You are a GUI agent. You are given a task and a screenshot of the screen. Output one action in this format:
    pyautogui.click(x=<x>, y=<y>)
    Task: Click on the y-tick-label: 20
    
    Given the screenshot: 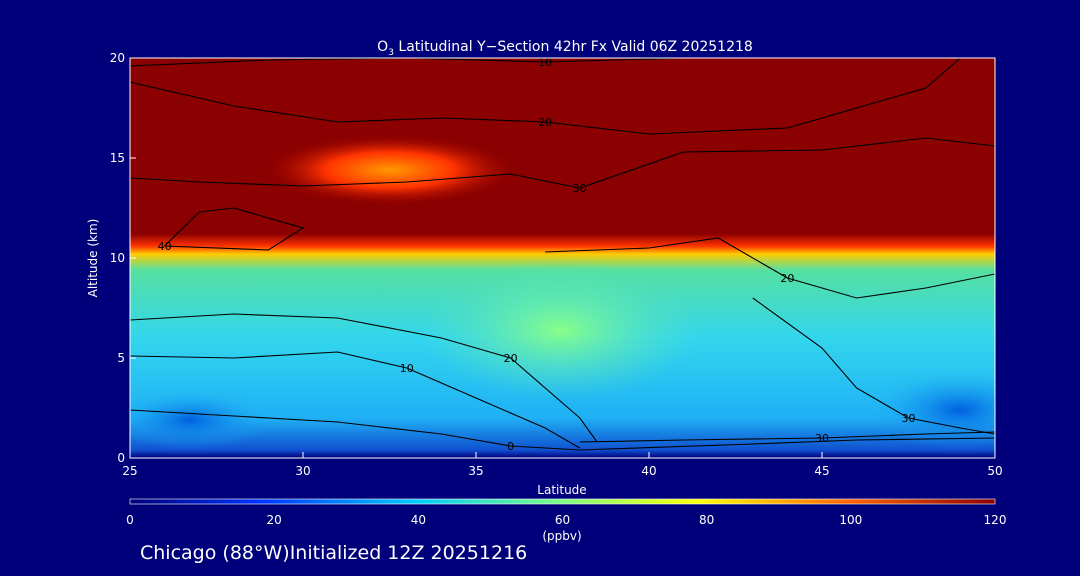 What is the action you would take?
    pyautogui.click(x=117, y=58)
    